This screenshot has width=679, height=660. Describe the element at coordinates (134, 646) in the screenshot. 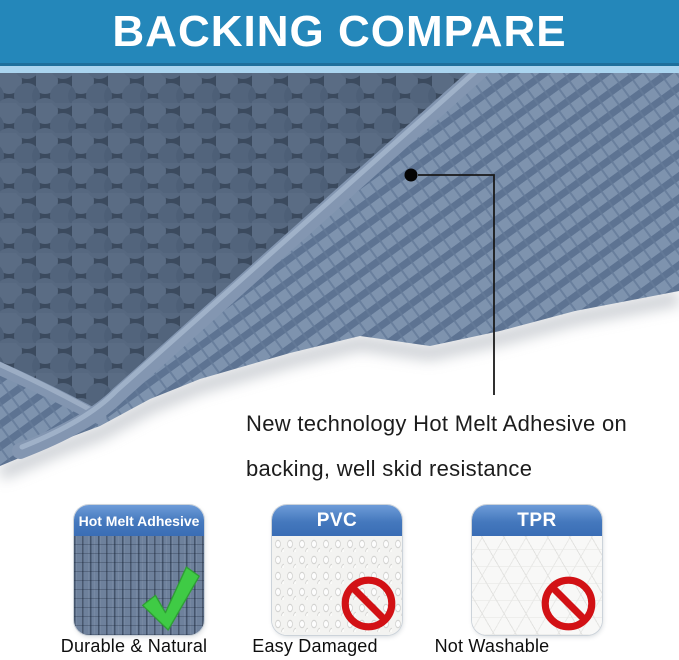

I see `caption-hot-melt-adhesive: Durable & Natural` at that location.